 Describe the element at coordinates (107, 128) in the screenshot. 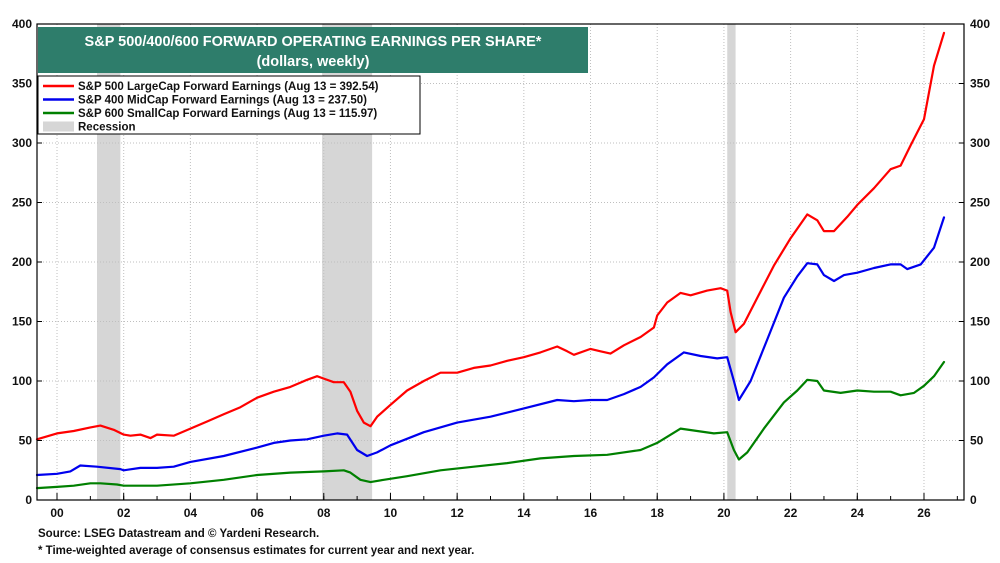

I see `legend-label-recession: Recession` at that location.